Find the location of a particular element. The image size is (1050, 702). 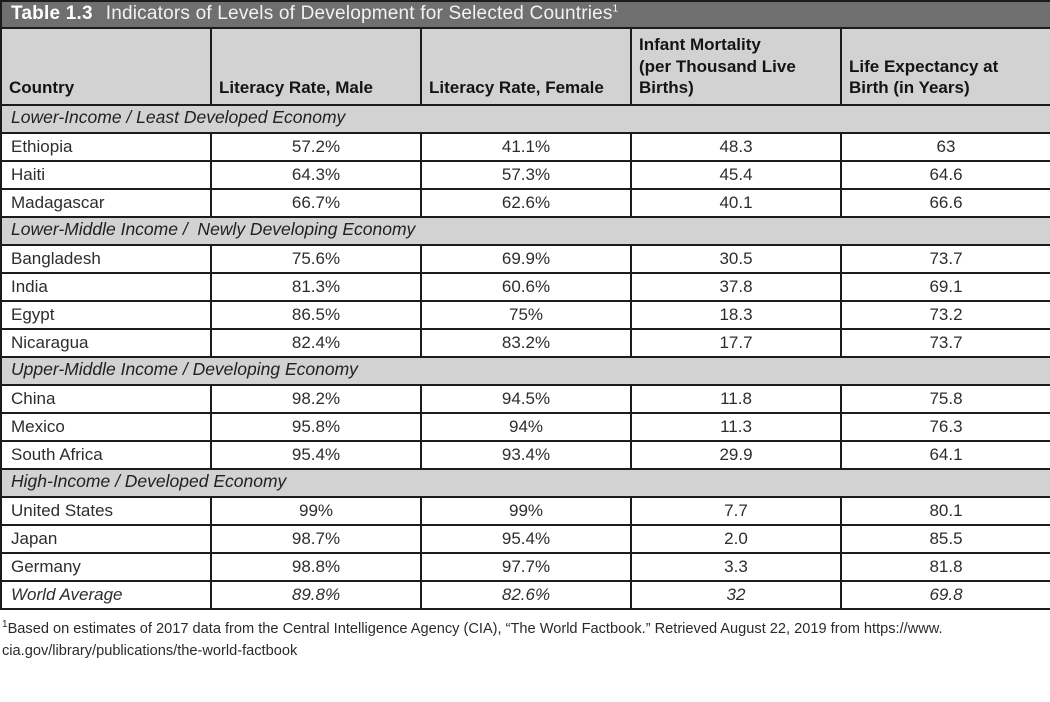

cell-literacy-male: 81.3% is located at coordinates (316, 286).